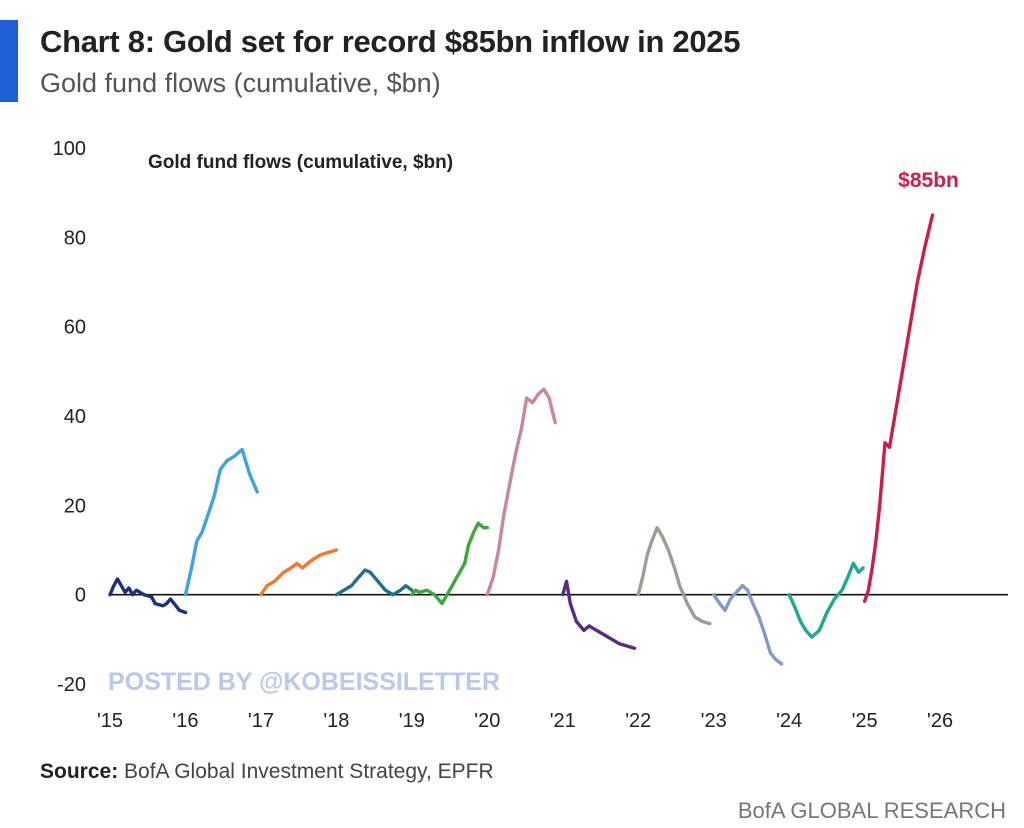 The height and width of the screenshot is (828, 1024). What do you see at coordinates (928, 180) in the screenshot?
I see `end-value-label: $85bn` at bounding box center [928, 180].